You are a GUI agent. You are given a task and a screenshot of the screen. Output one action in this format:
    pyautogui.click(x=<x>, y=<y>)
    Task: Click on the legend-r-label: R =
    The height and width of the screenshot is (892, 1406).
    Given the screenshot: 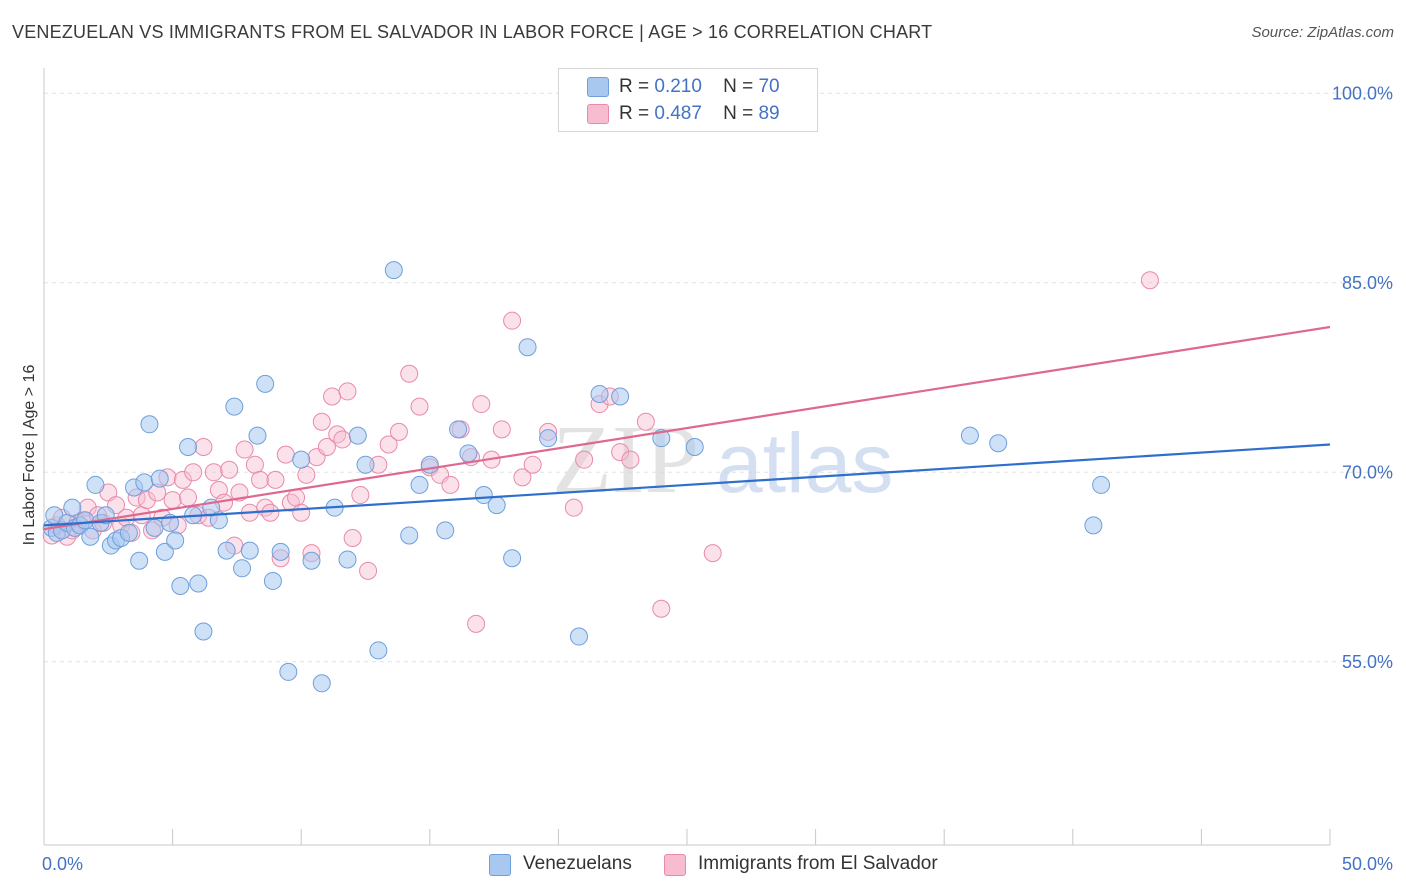 What is the action you would take?
    pyautogui.click(x=634, y=113)
    